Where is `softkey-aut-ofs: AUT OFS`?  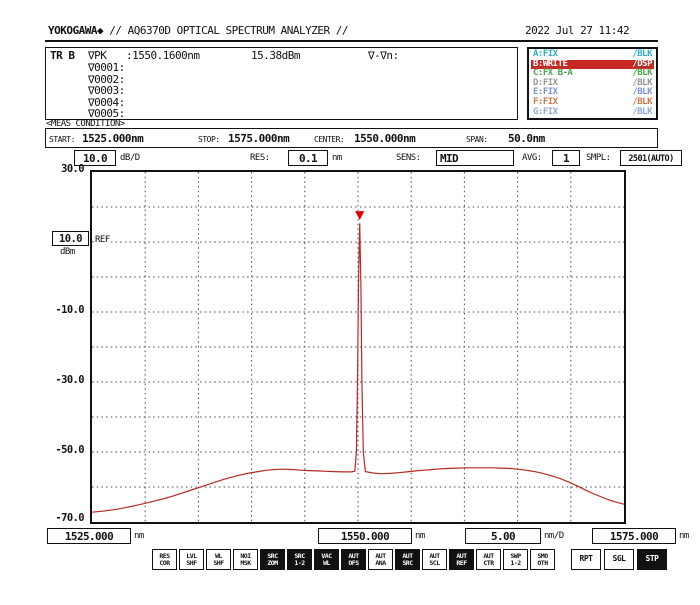 softkey-aut-ofs: AUT OFS is located at coordinates (353, 559).